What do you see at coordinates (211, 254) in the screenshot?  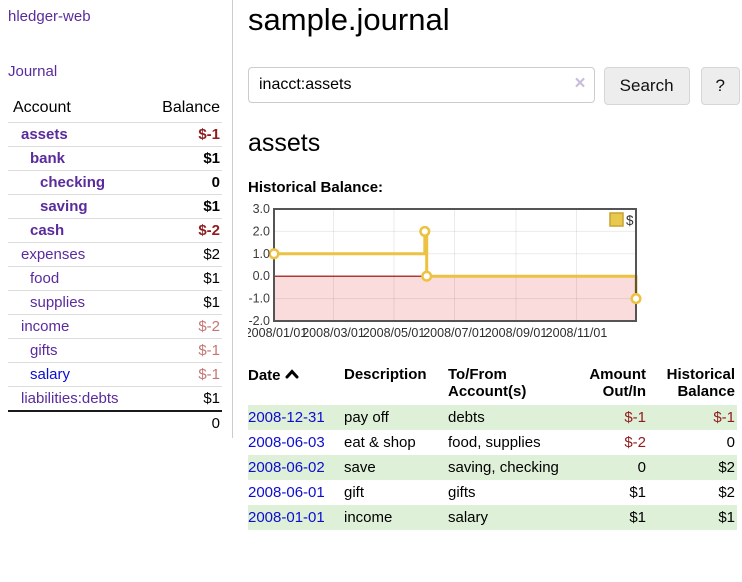 I see `account-balance: $2` at bounding box center [211, 254].